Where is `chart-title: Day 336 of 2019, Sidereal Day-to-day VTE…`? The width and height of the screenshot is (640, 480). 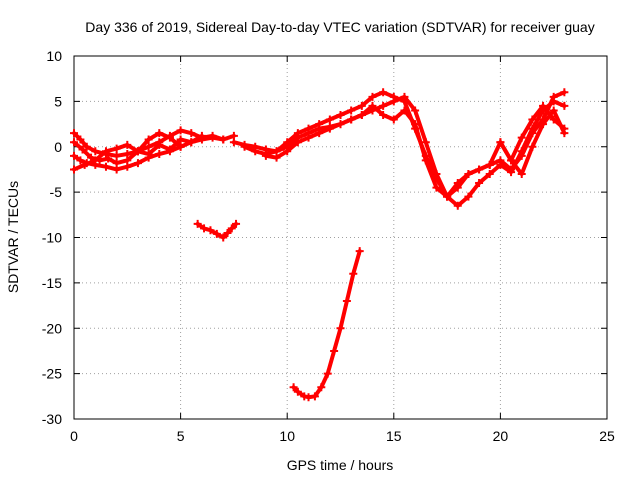 chart-title: Day 336 of 2019, Sidereal Day-to-day VTE… is located at coordinates (339, 27).